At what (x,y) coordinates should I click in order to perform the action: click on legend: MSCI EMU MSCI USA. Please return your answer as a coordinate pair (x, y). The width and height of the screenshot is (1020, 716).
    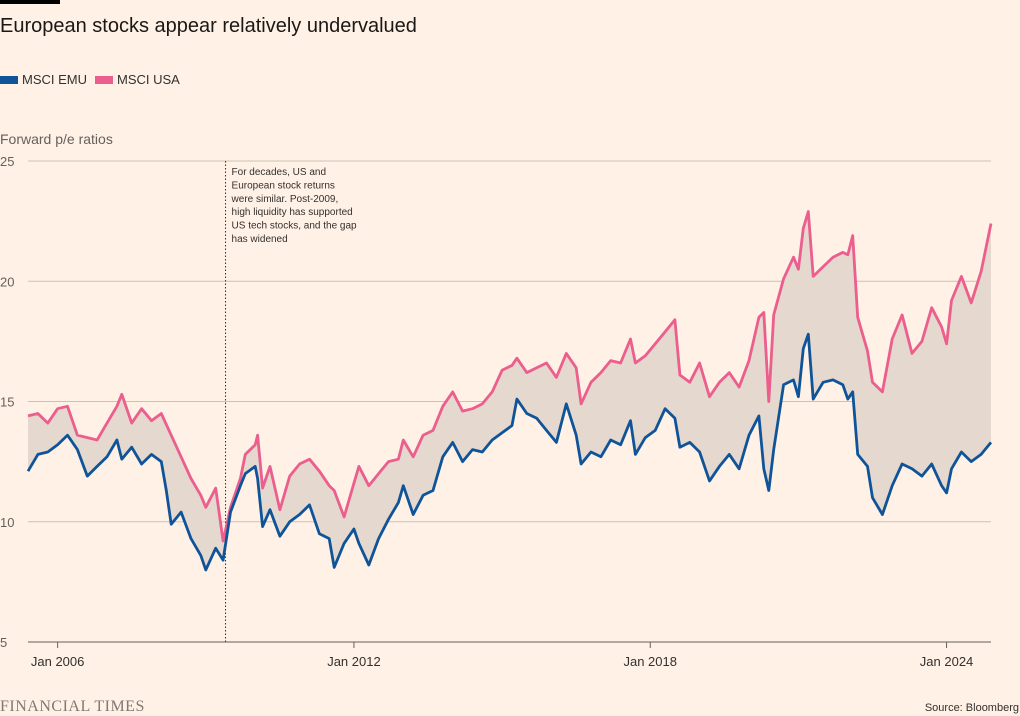
    Looking at the image, I should click on (90, 79).